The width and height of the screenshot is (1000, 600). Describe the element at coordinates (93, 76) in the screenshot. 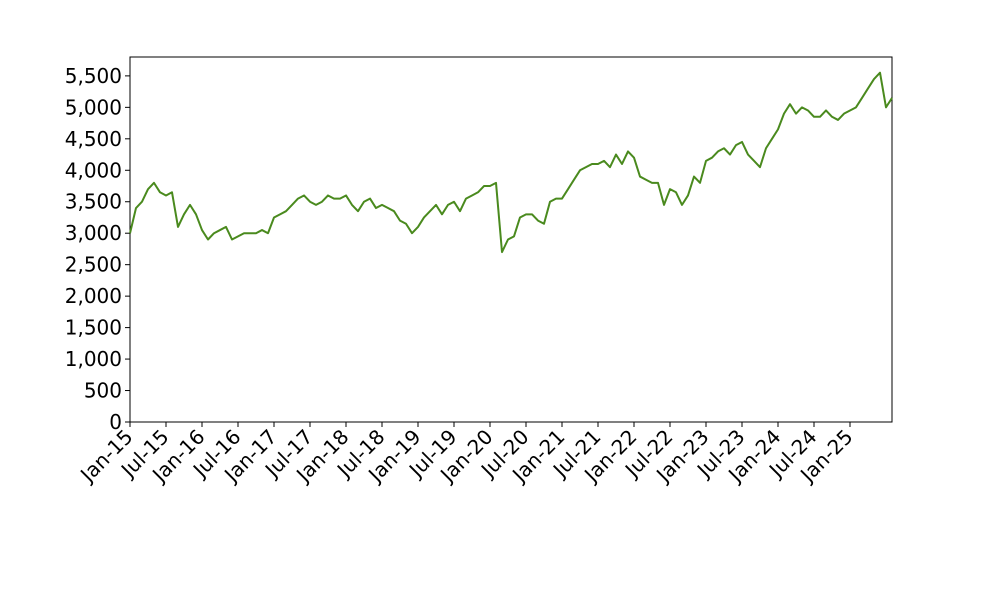

I see `y-tick-label: 5,500` at that location.